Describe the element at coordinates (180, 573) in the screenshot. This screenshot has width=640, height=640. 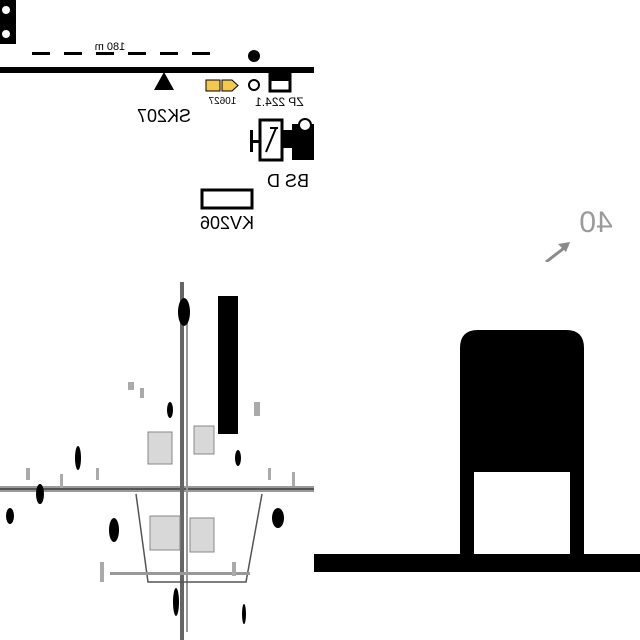
I see `overview-lower-track` at that location.